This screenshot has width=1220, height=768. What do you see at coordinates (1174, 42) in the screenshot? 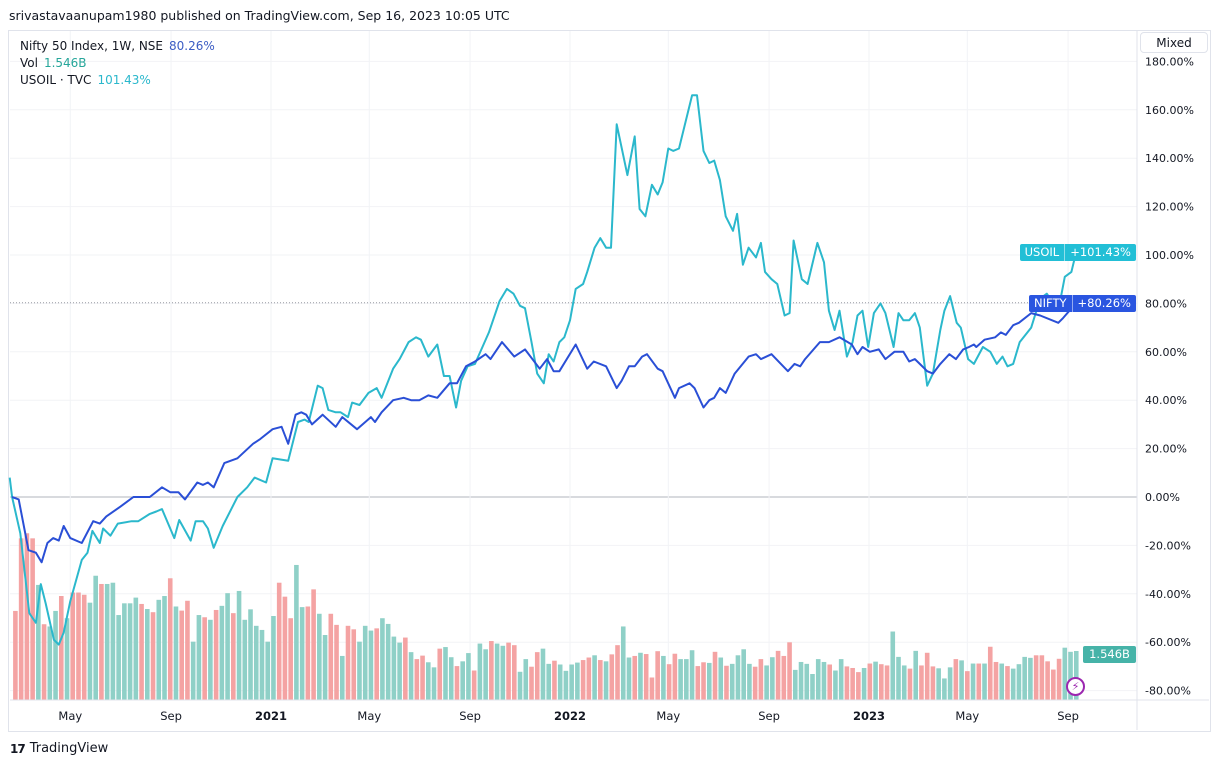
I see `scale-mode-button: Mixed` at bounding box center [1174, 42].